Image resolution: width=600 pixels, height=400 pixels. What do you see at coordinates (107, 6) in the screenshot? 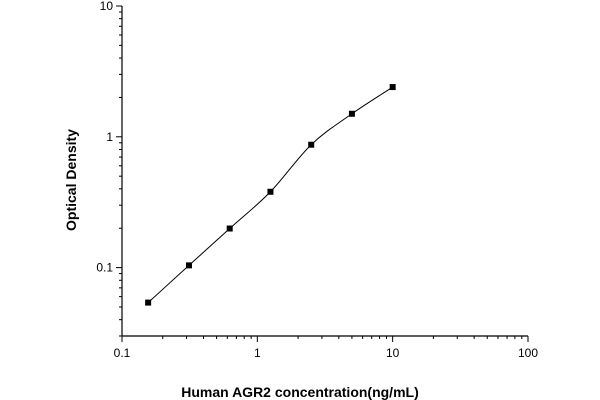
I see `y-tick-label: 10` at bounding box center [107, 6].